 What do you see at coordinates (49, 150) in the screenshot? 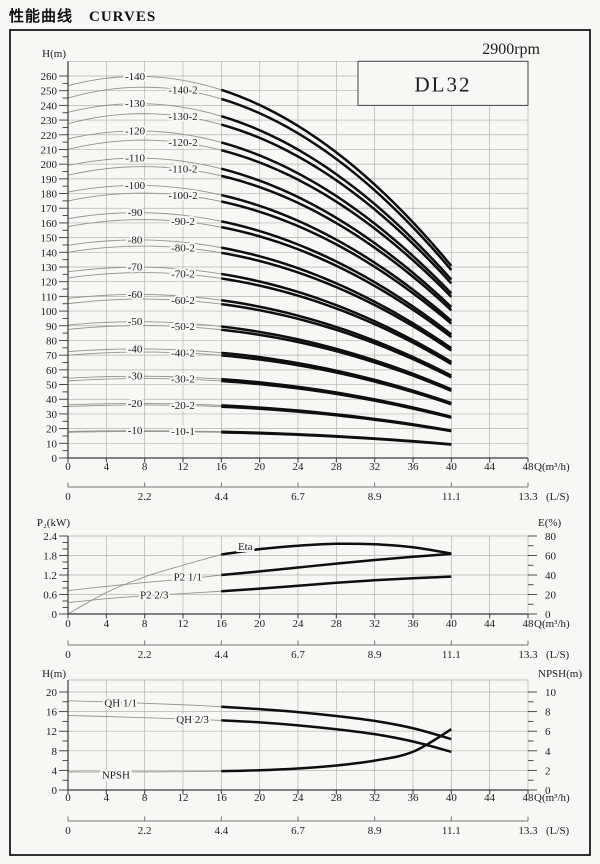
I see `y-tick-label: 210` at bounding box center [49, 150].